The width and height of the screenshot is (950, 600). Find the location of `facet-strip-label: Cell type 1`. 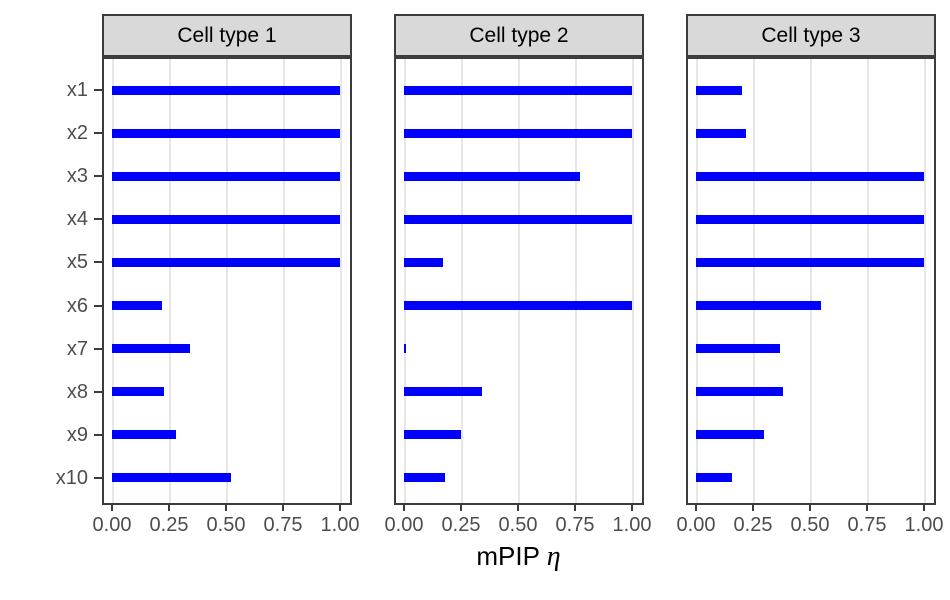

facet-strip-label: Cell type 1 is located at coordinates (227, 35).